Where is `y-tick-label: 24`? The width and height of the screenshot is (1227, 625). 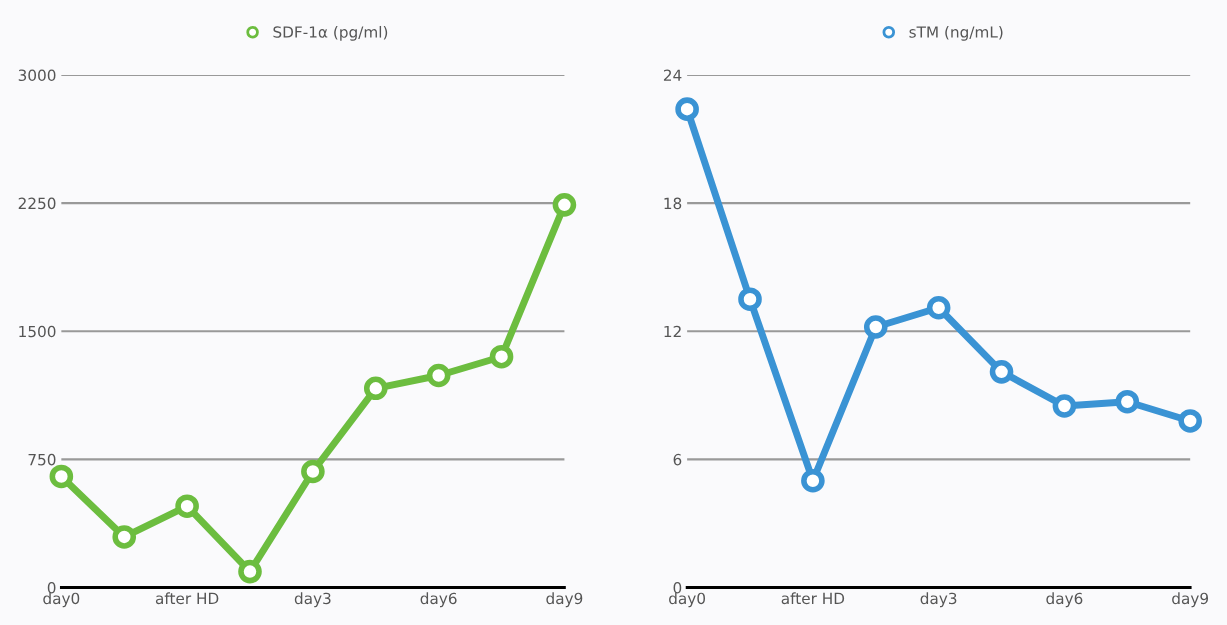
y-tick-label: 24 is located at coordinates (672, 75).